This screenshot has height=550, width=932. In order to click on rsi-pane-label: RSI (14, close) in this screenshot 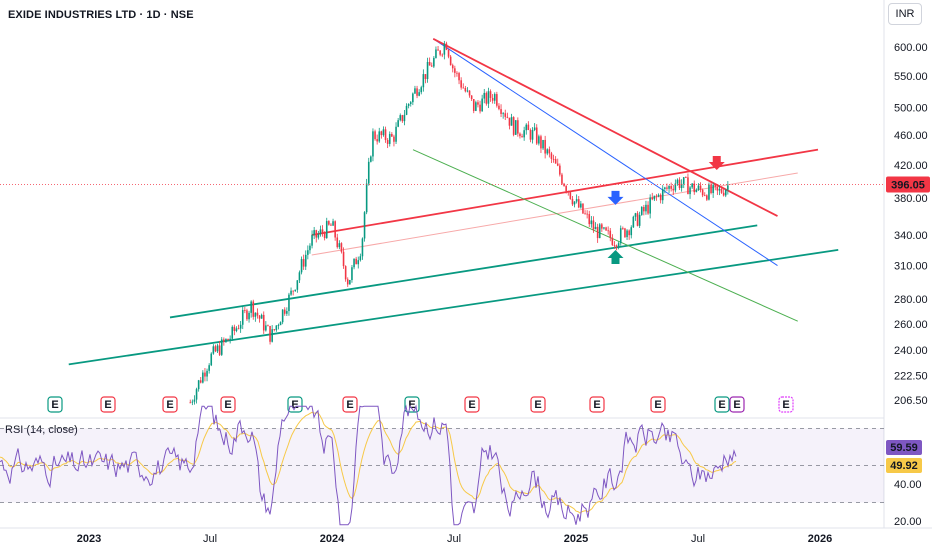, I will do `click(41, 430)`.